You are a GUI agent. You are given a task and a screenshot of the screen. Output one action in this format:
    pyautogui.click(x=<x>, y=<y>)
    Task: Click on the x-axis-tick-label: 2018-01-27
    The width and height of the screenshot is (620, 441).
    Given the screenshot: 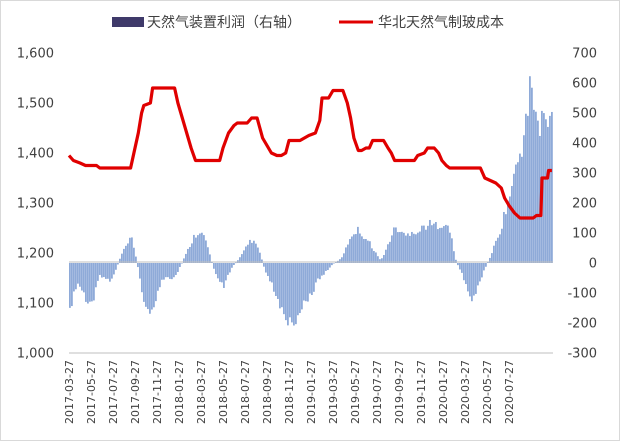 What is the action you would take?
    pyautogui.click(x=179, y=392)
    